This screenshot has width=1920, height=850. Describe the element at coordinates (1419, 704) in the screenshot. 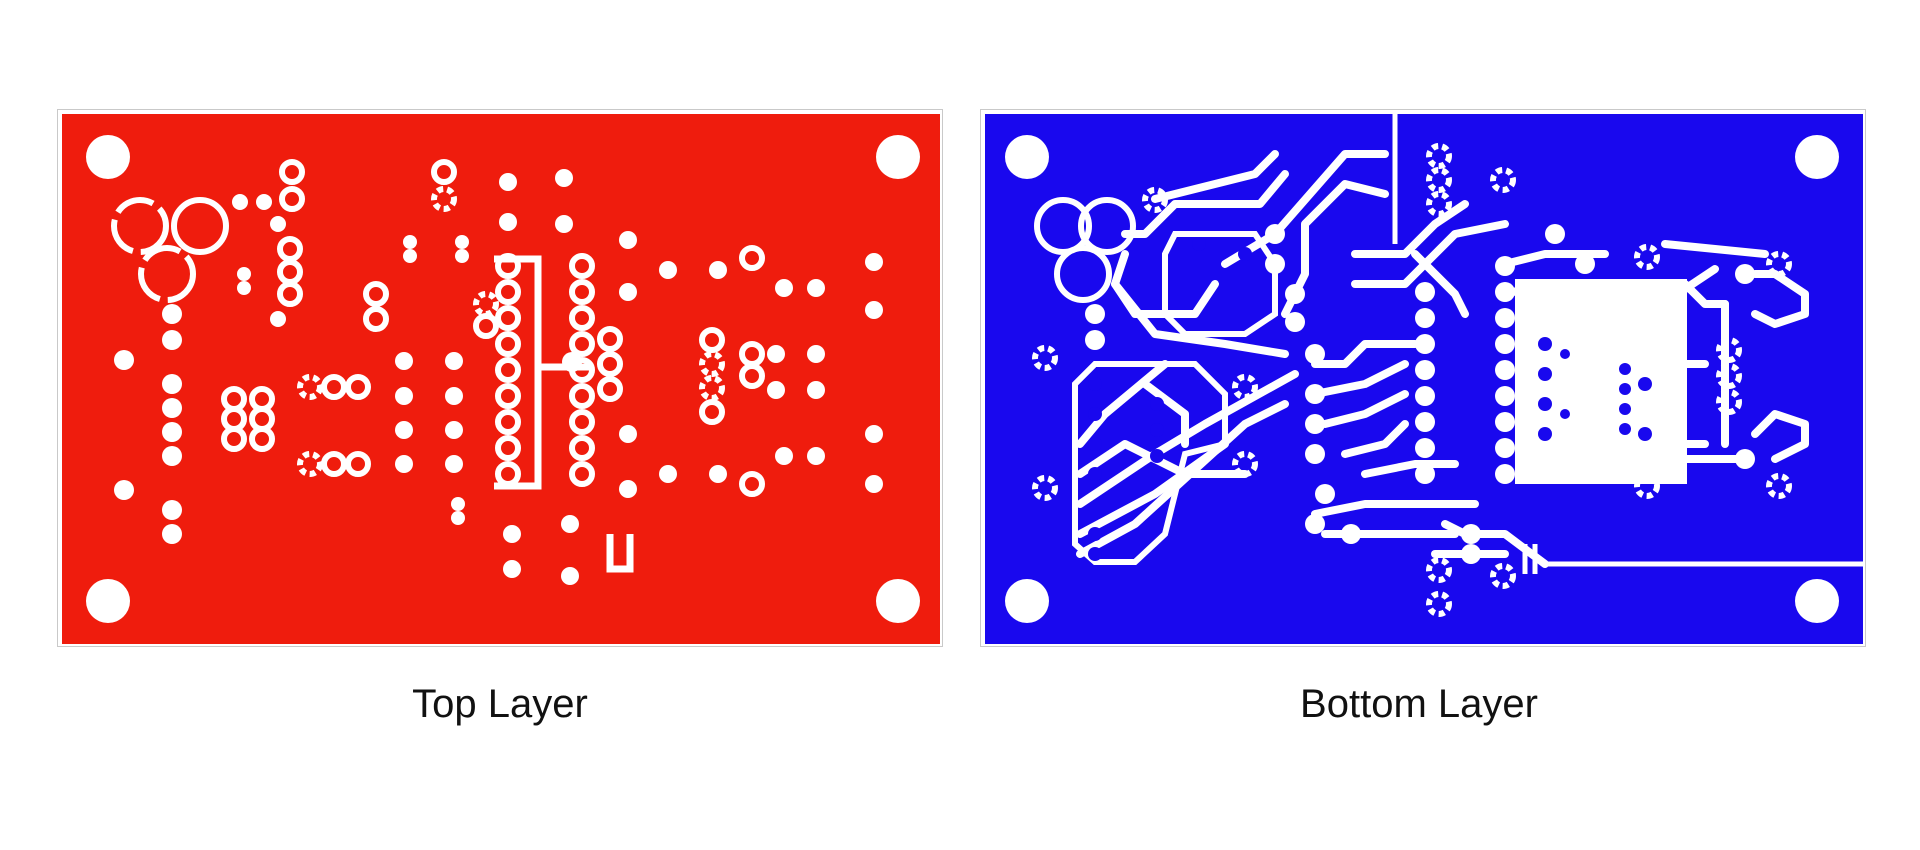

I see `bottom-layer-caption: Bottom Layer` at that location.